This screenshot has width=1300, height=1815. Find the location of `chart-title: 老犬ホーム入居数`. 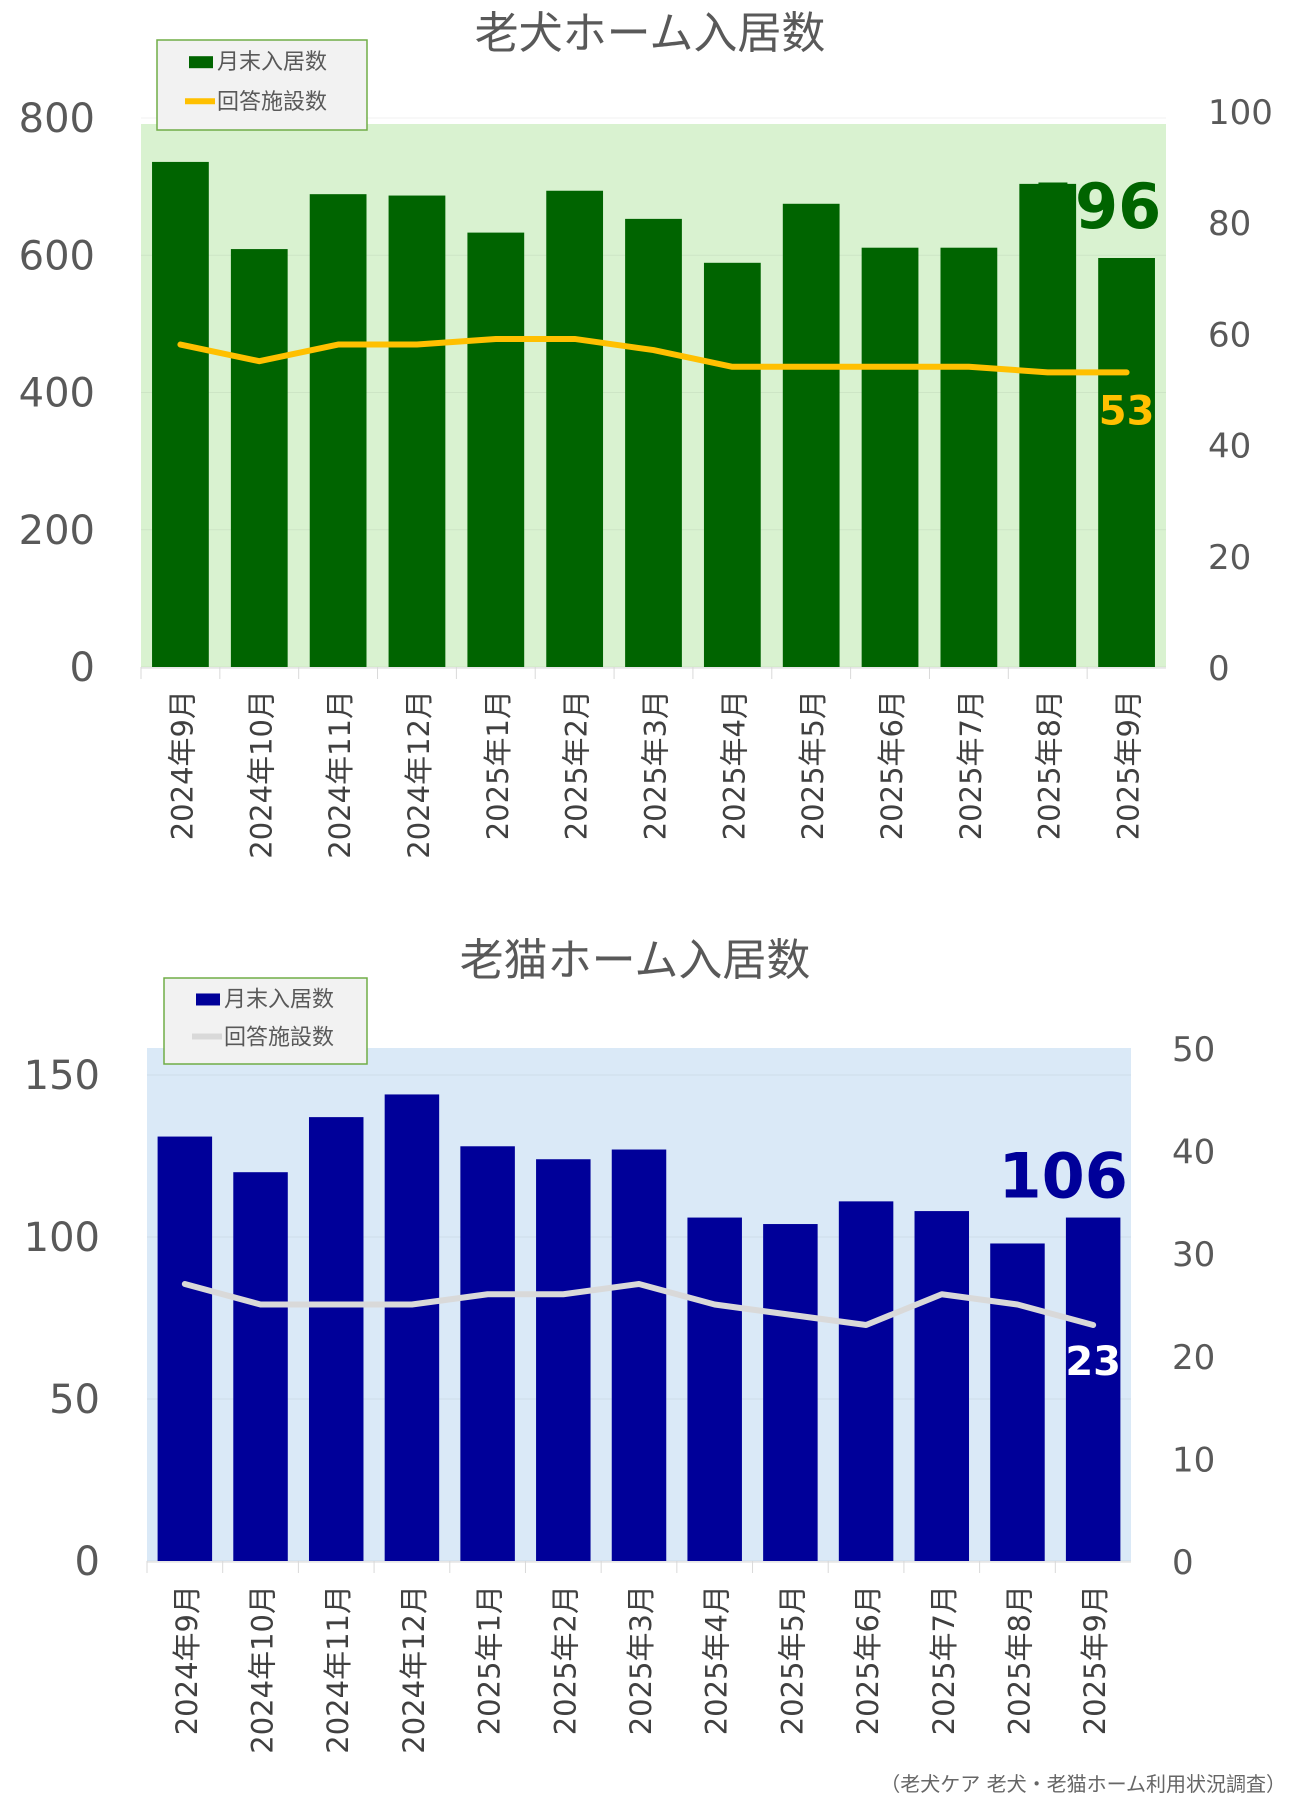

chart-title: 老犬ホーム入居数 is located at coordinates (650, 33).